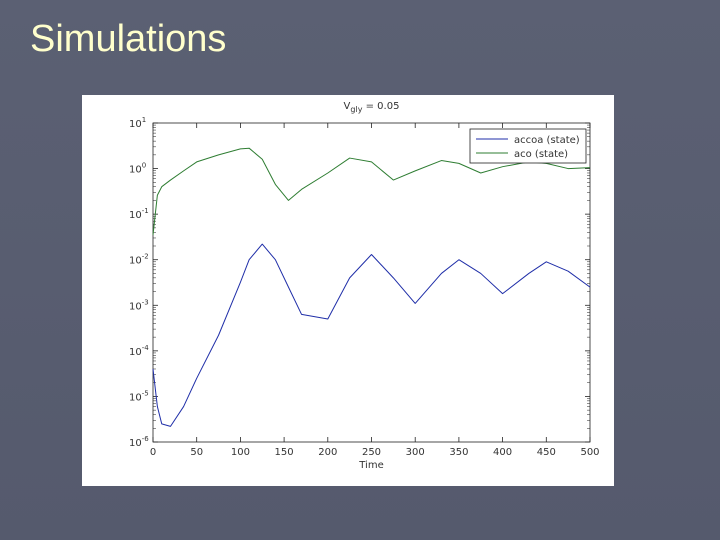  What do you see at coordinates (146, 439) in the screenshot?
I see `y-tick-exponent: -6` at bounding box center [146, 439].